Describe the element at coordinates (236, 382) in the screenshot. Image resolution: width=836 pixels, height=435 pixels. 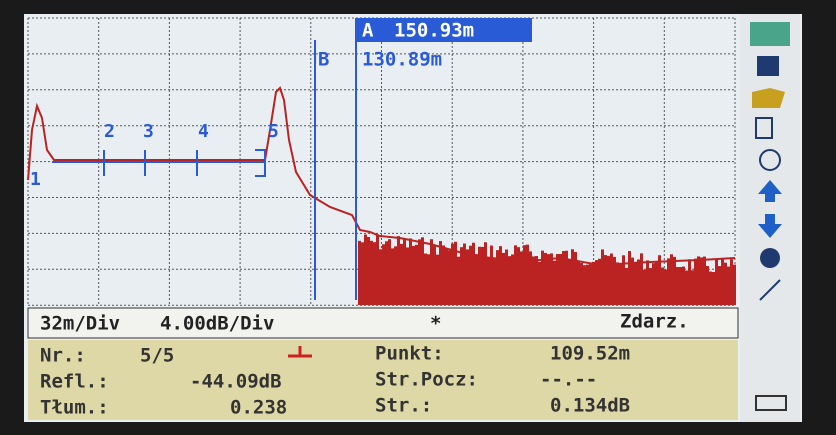
I see `info-value: -44.09dB` at that location.